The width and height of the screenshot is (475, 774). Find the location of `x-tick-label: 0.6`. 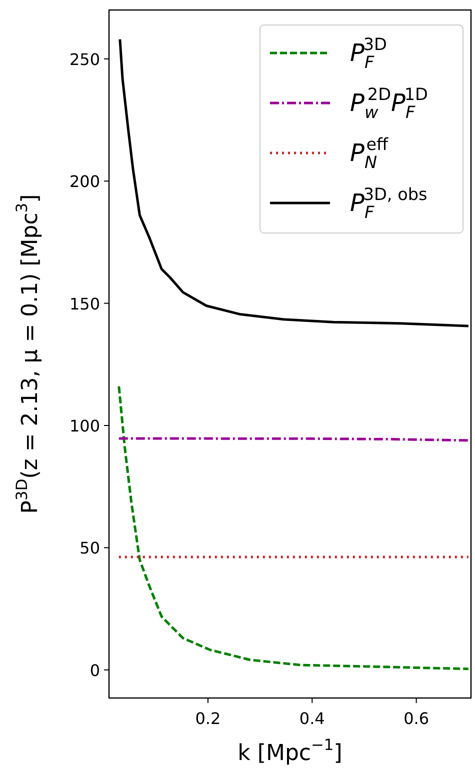

x-tick-label: 0.6 is located at coordinates (417, 718).